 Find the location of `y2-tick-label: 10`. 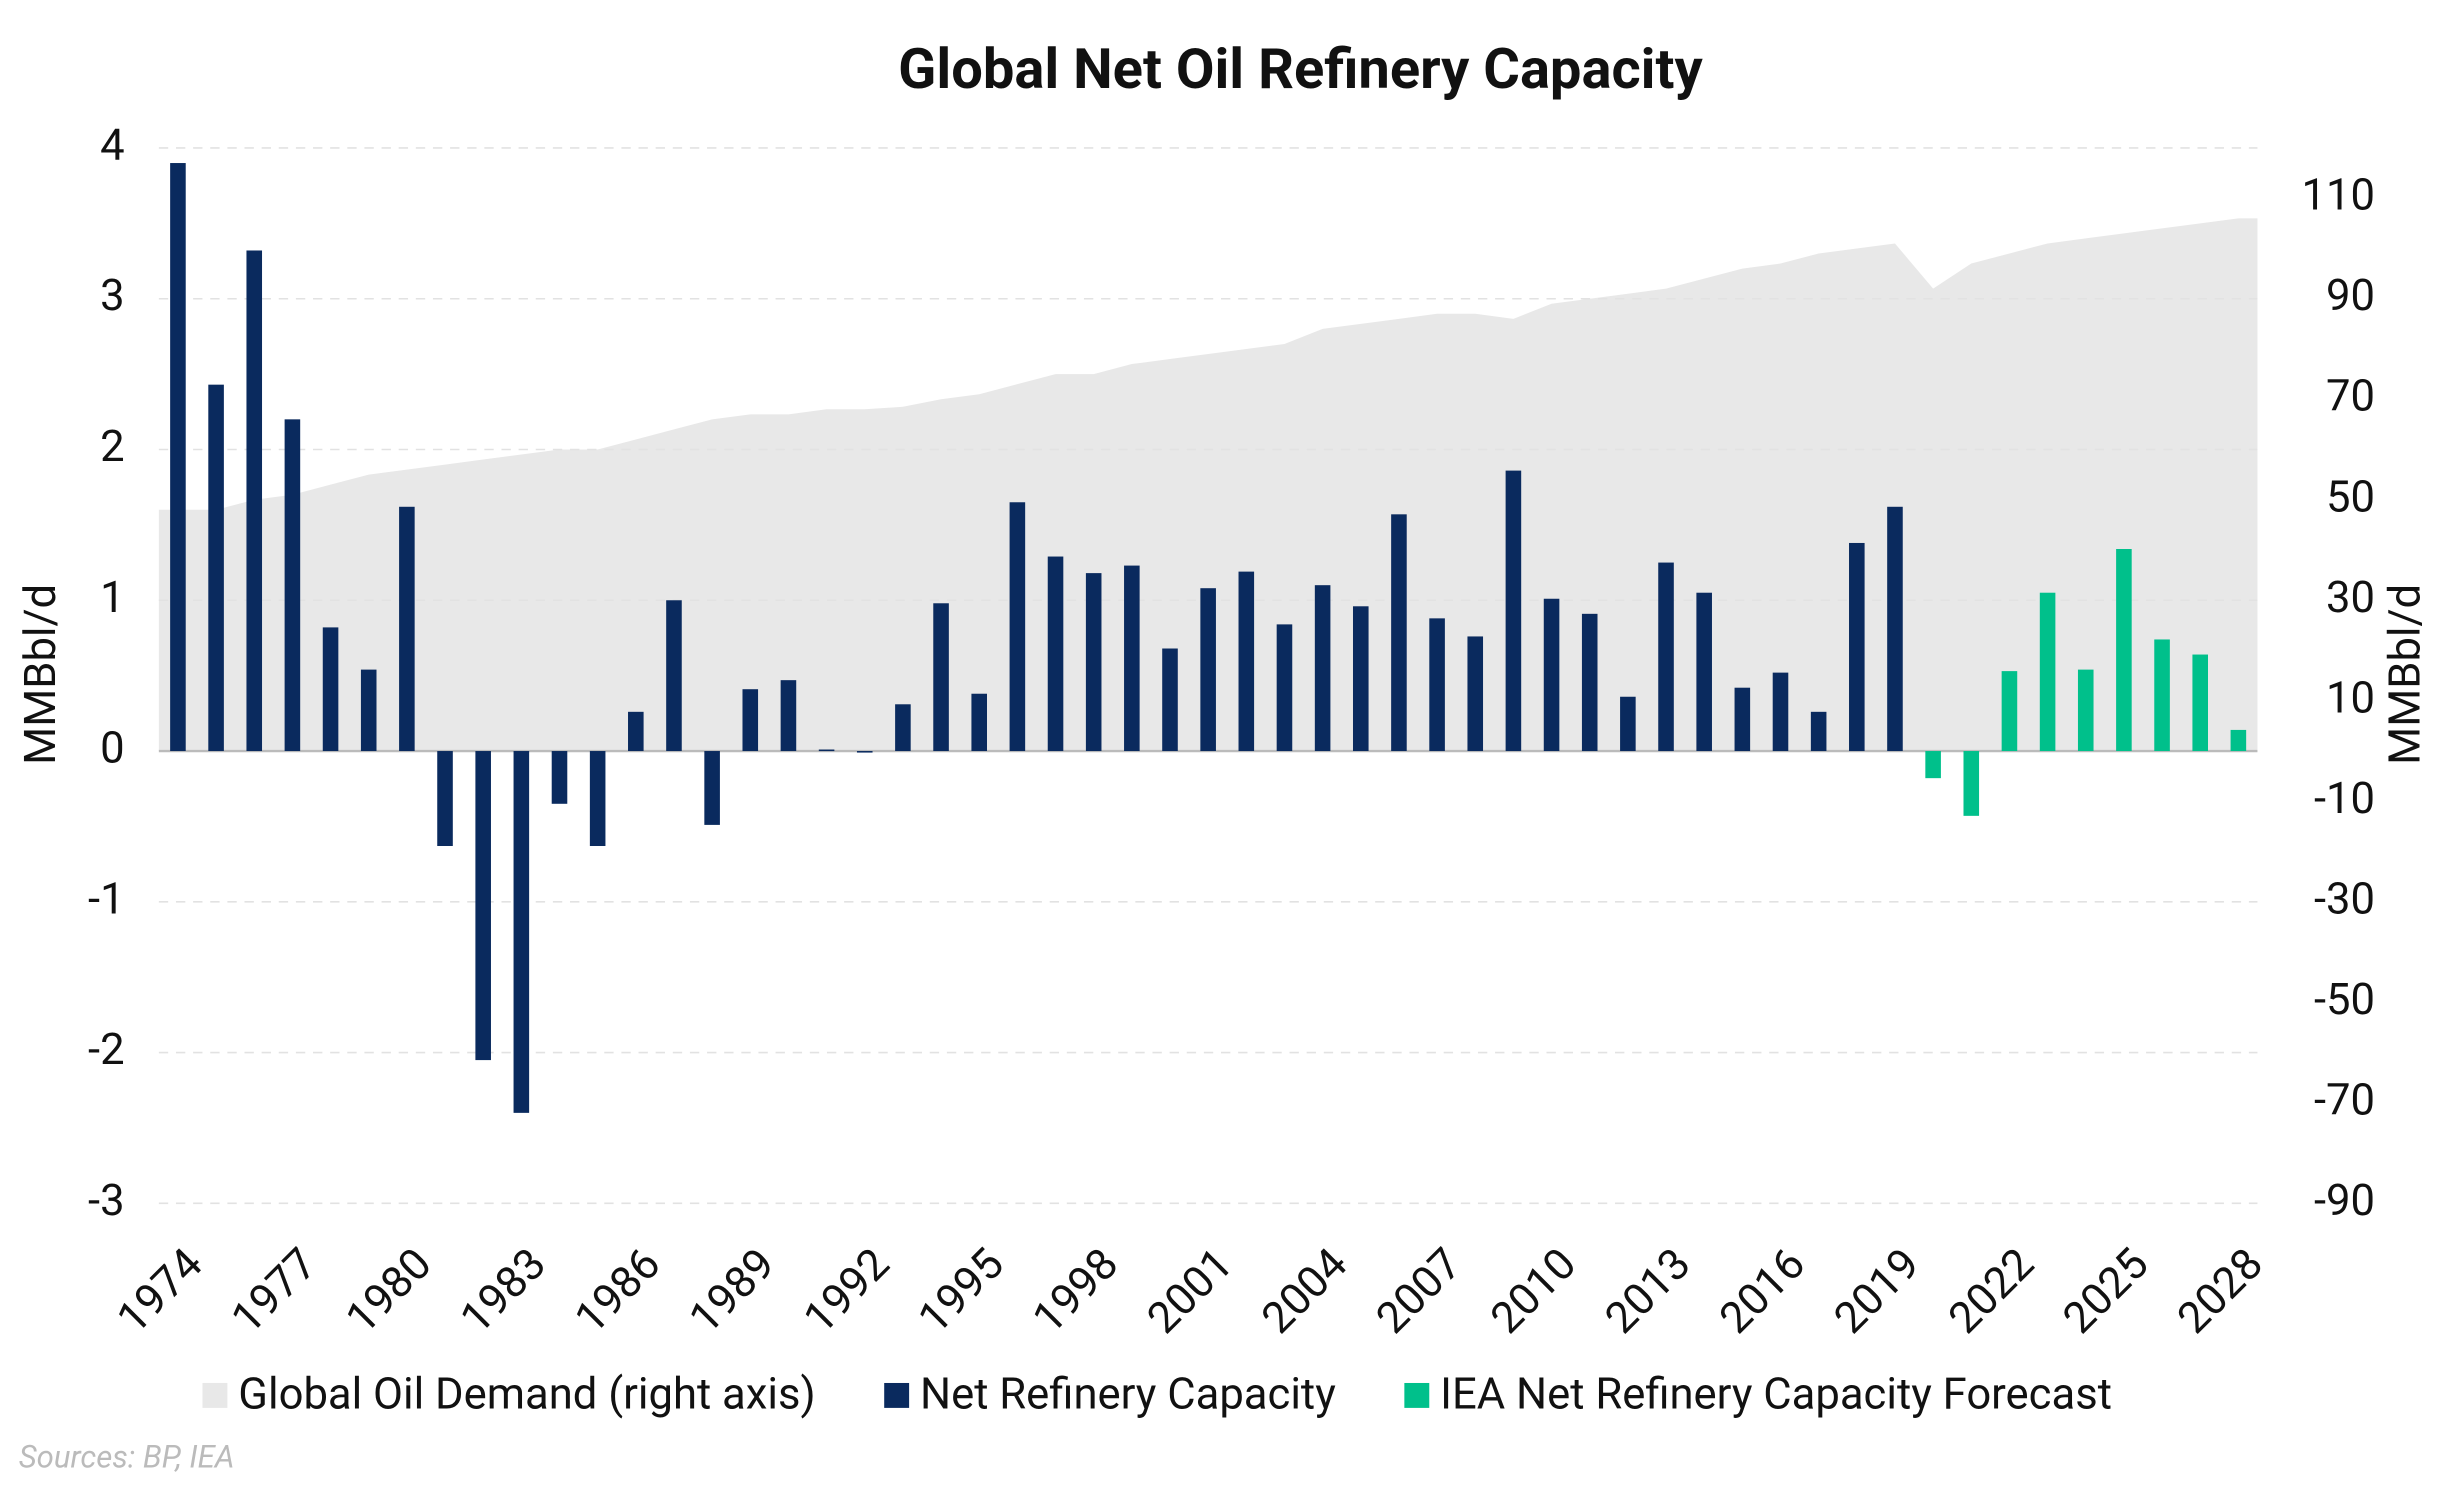

y2-tick-label: 10 is located at coordinates (2350, 697).